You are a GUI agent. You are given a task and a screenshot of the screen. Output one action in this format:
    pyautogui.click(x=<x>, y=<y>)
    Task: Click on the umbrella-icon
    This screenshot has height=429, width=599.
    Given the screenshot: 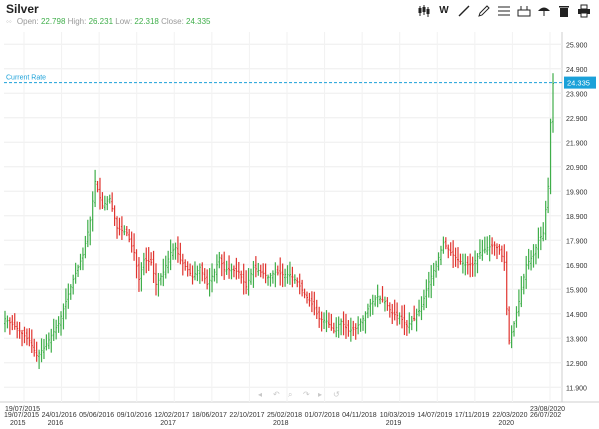 What is the action you would take?
    pyautogui.click(x=544, y=11)
    